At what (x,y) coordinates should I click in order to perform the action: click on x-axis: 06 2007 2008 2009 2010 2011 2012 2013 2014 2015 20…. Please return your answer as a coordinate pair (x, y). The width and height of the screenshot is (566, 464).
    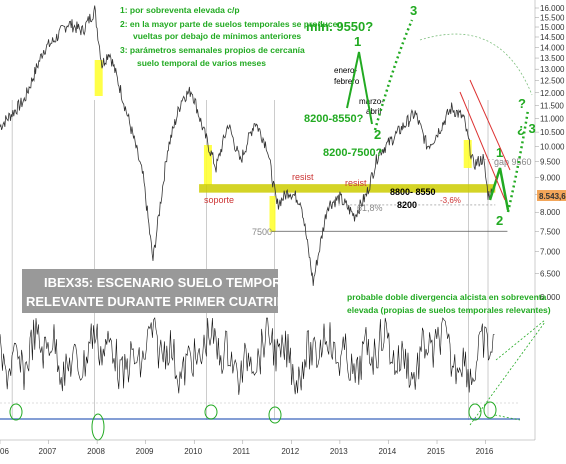
    Looking at the image, I should click on (267, 447).